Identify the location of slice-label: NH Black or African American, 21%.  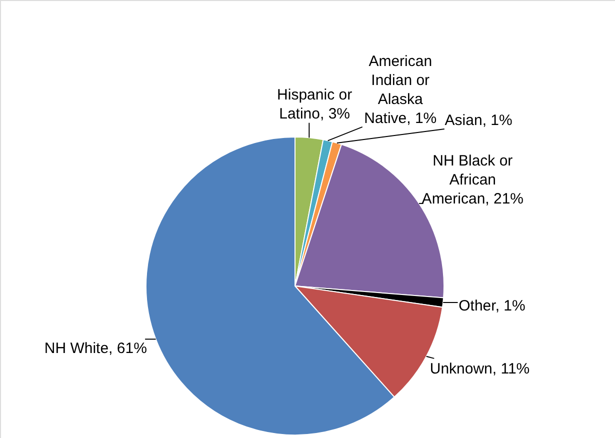
(473, 180).